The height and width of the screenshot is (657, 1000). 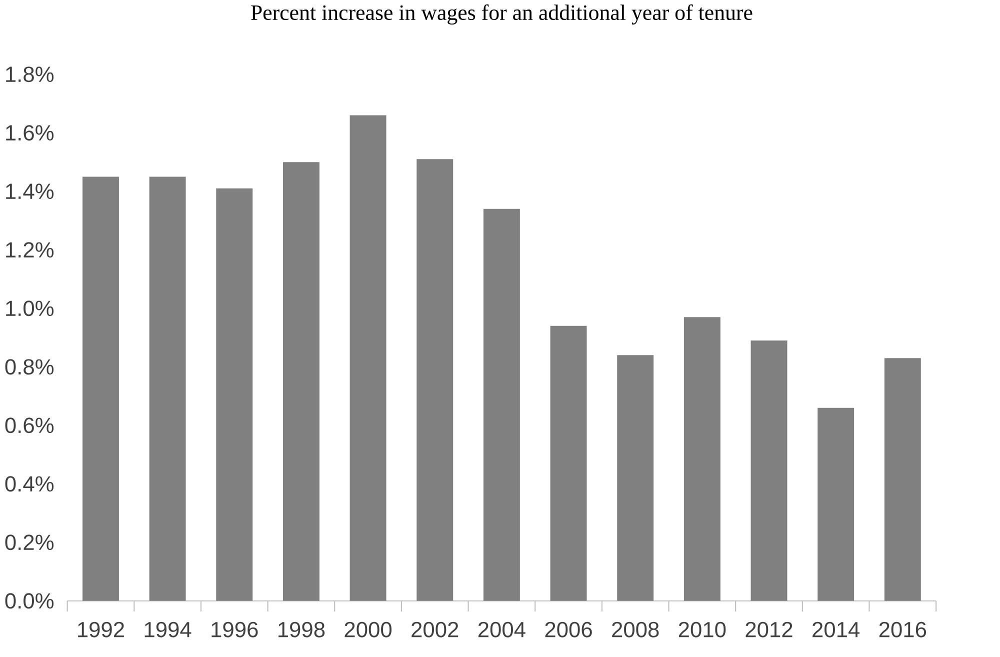 What do you see at coordinates (769, 630) in the screenshot?
I see `x-tick-label: 2012` at bounding box center [769, 630].